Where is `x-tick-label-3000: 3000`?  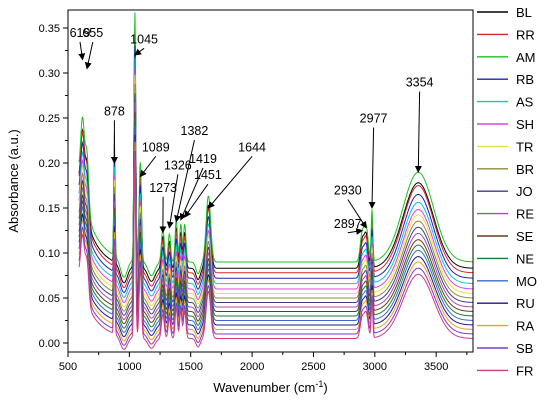 x-tick-label-3000: 3000 is located at coordinates (375, 367).